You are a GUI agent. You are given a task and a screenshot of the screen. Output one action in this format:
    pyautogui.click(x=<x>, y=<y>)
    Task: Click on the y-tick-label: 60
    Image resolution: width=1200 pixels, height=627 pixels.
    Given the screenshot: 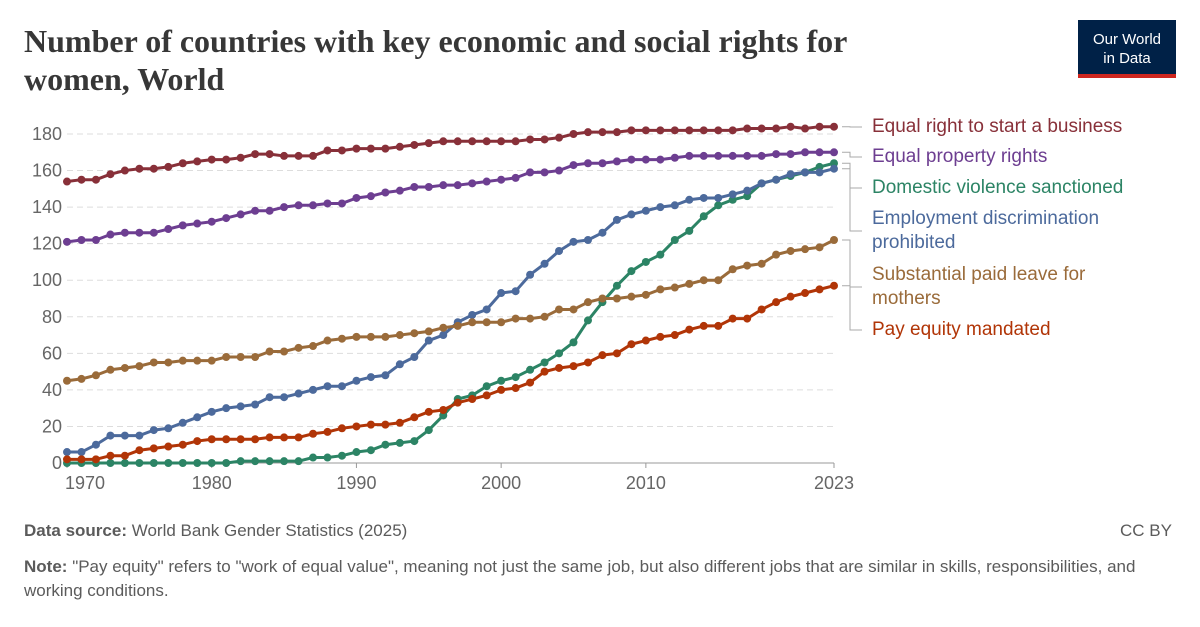 What is the action you would take?
    pyautogui.click(x=52, y=353)
    